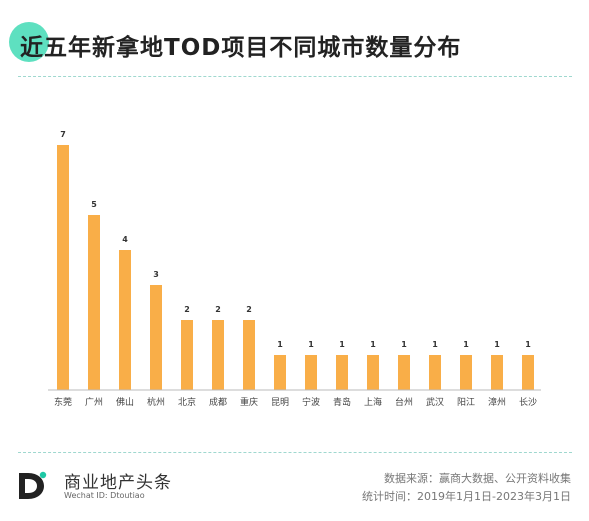  What do you see at coordinates (373, 402) in the screenshot?
I see `category-label: 上海` at bounding box center [373, 402].